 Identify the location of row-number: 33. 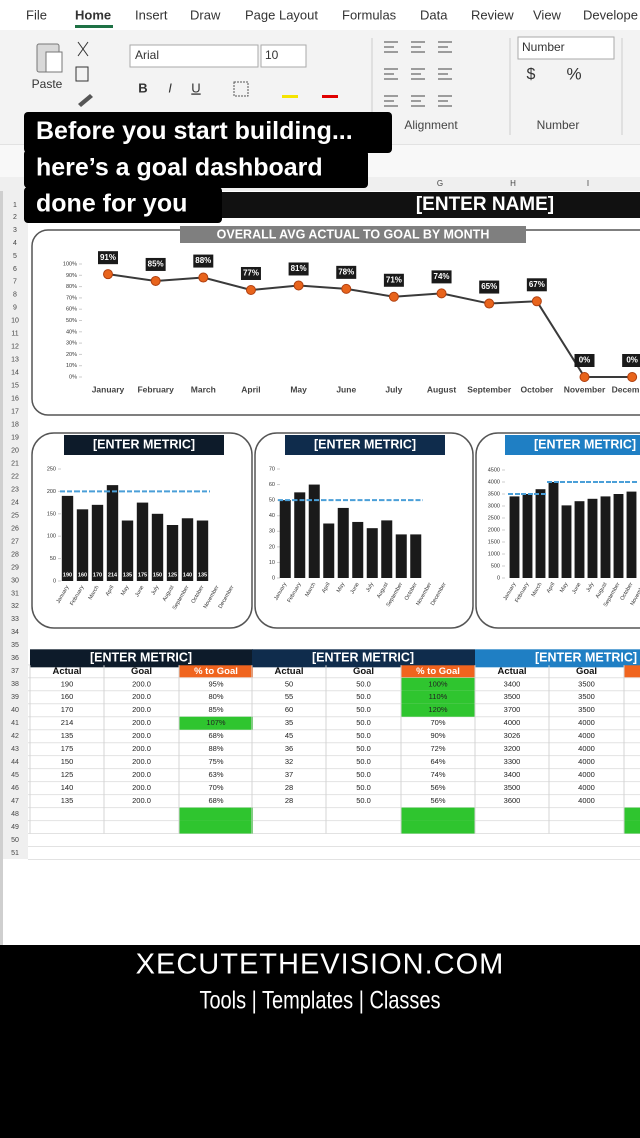
(15, 619).